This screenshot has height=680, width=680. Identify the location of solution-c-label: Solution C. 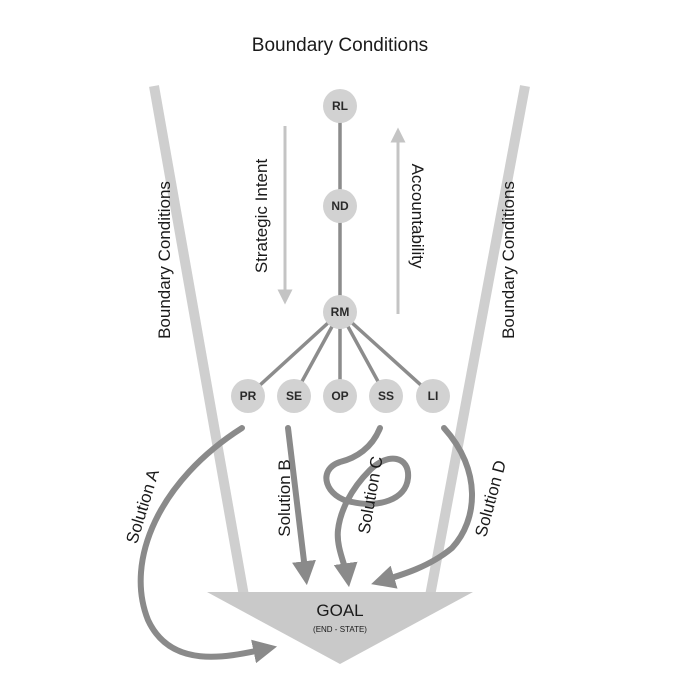
(370, 495).